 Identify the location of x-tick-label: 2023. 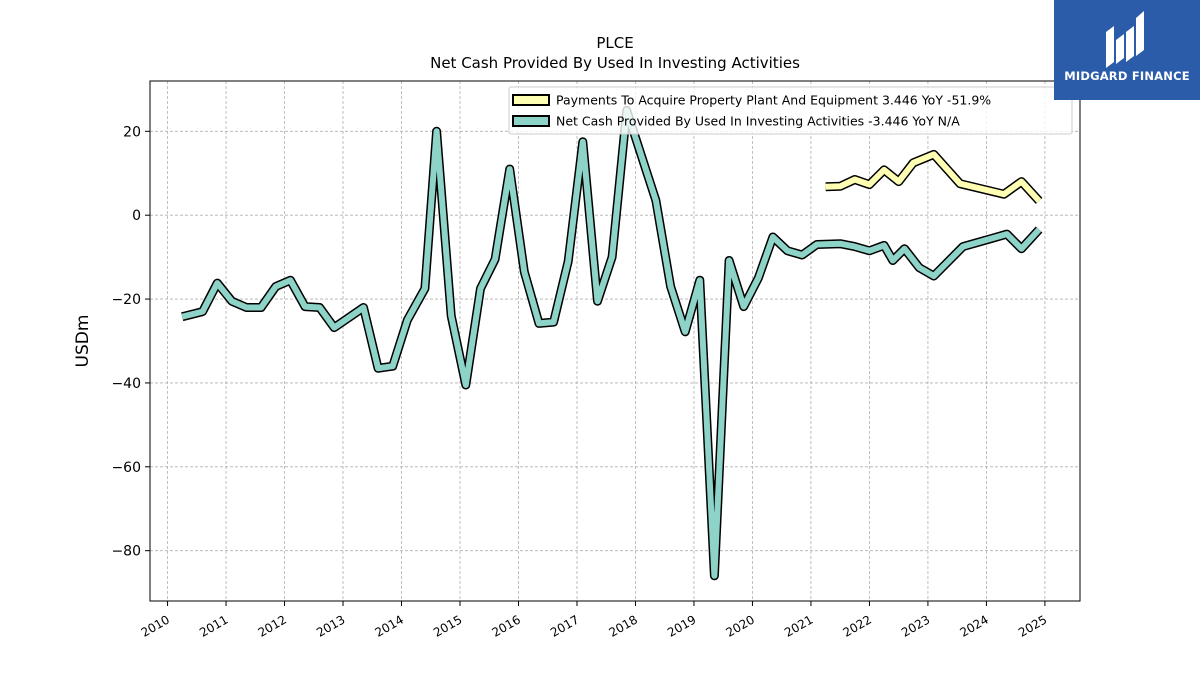
(915, 625).